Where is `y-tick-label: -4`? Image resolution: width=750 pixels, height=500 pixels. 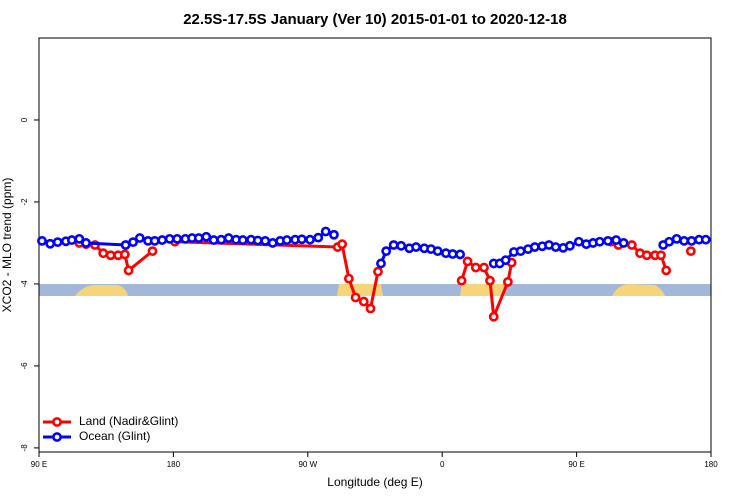
y-tick-label: -4 is located at coordinates (24, 284).